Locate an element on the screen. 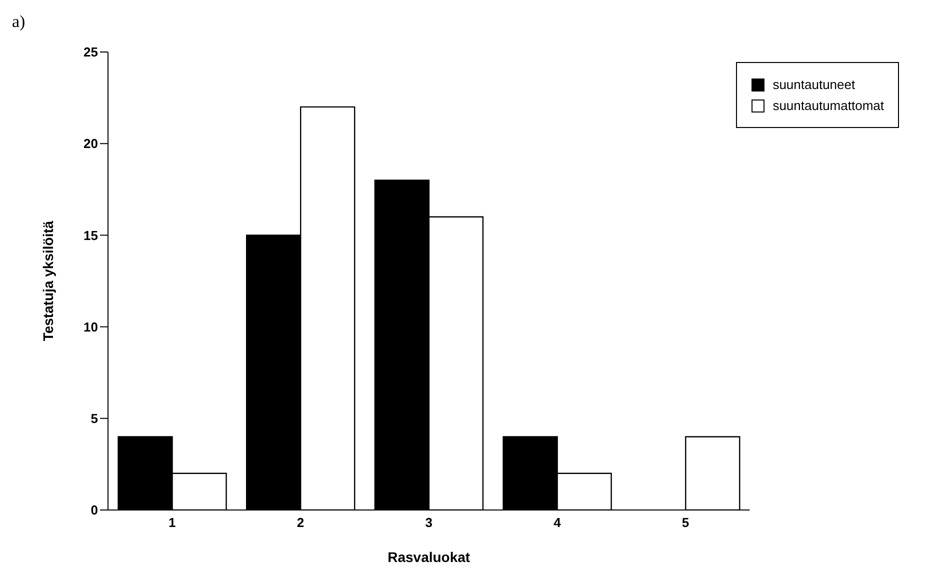 The width and height of the screenshot is (931, 584). y-tick-label: 0 is located at coordinates (94, 510).